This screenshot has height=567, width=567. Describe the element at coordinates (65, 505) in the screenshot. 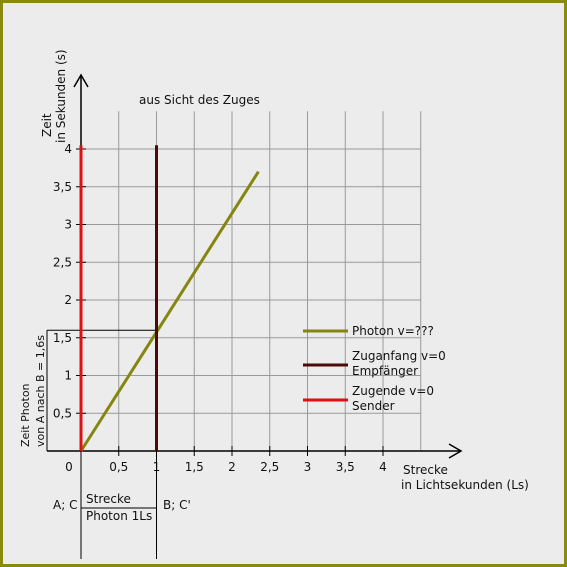

I see `label-a-c: A; C` at that location.